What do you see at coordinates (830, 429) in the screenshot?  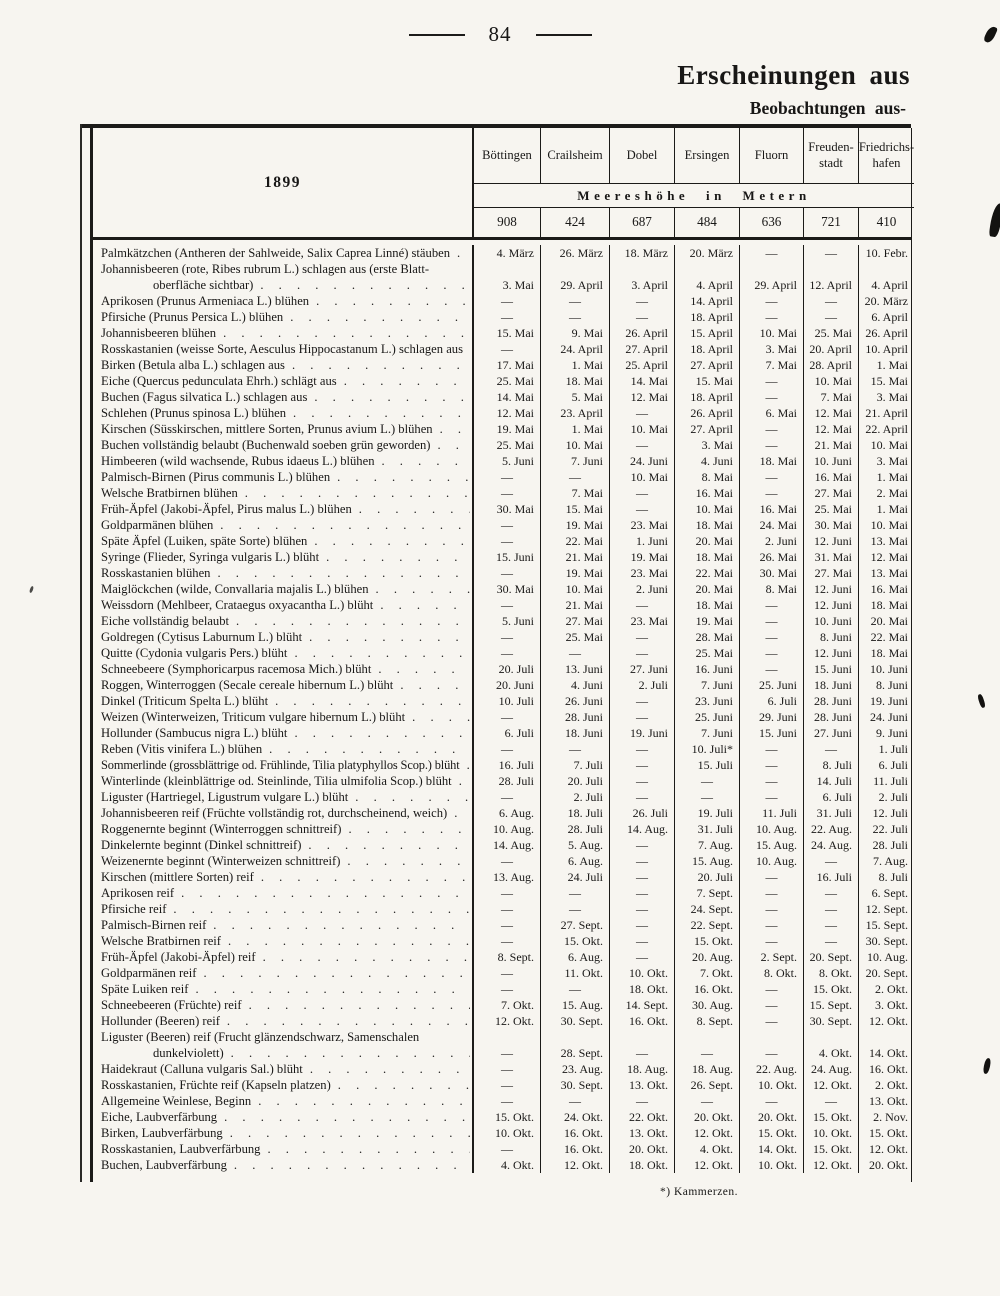 I see `date-cell: 12. Mai` at bounding box center [830, 429].